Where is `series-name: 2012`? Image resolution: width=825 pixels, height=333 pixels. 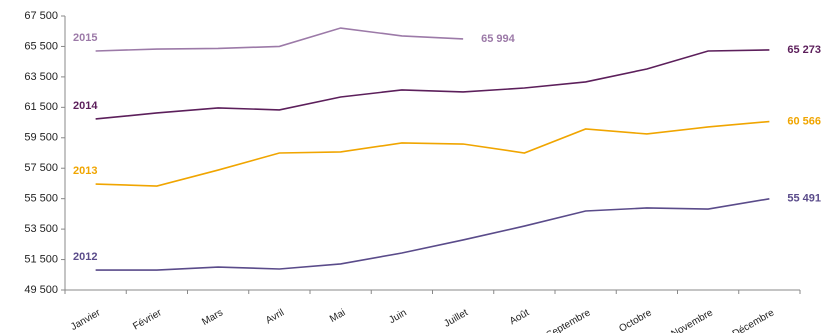
series-name: 2012 is located at coordinates (85, 257).